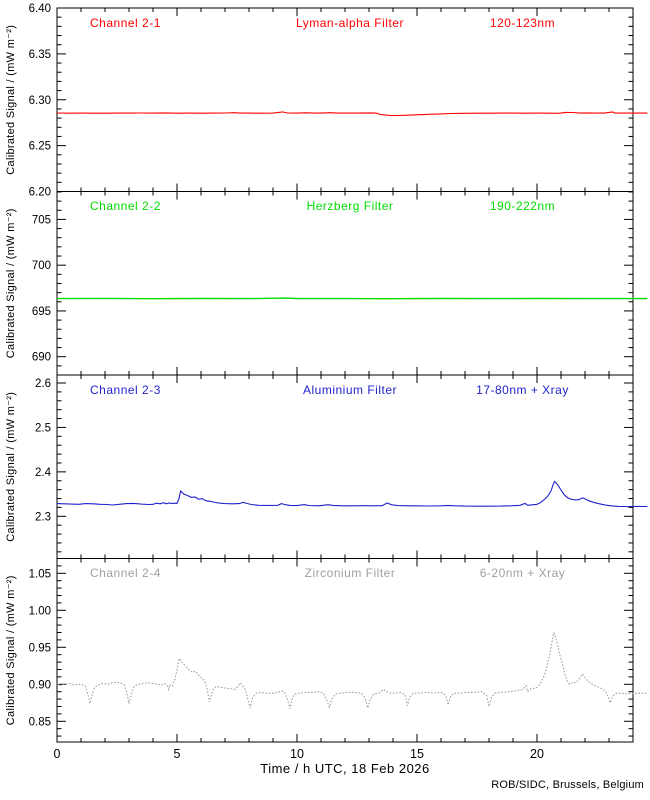 This screenshot has height=800, width=650. What do you see at coordinates (40, 9) in the screenshot?
I see `y-tick-label: 6.40` at bounding box center [40, 9].